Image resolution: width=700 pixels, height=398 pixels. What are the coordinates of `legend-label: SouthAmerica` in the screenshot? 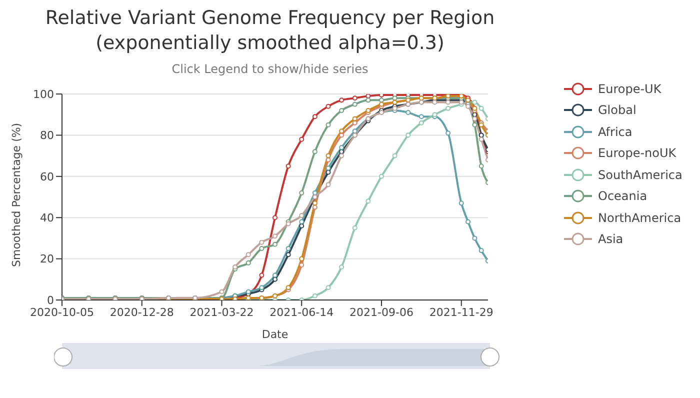 It's located at (640, 175).